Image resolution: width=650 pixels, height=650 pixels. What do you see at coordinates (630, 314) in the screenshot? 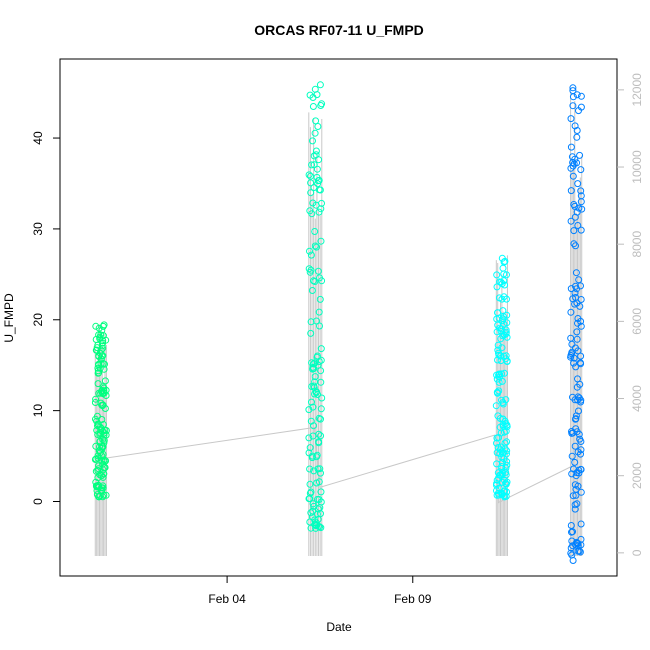
I see `y2-axis: 0 2000 4000 6000 8000 10000 12000` at bounding box center [630, 314].